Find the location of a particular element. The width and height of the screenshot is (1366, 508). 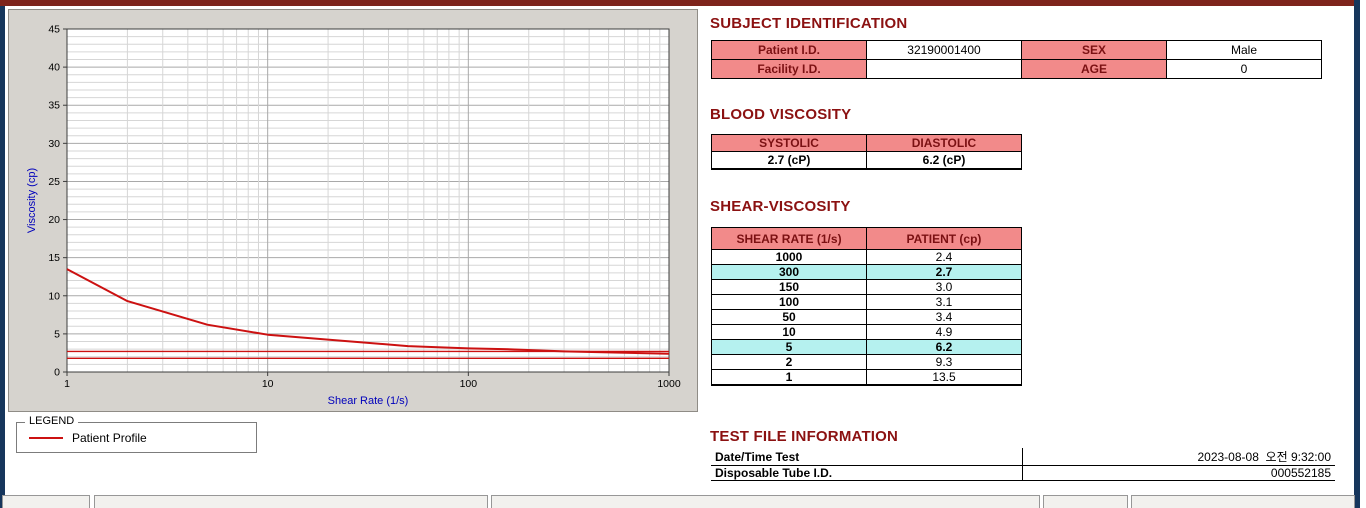

svg-text: 15 is located at coordinates (54, 258).